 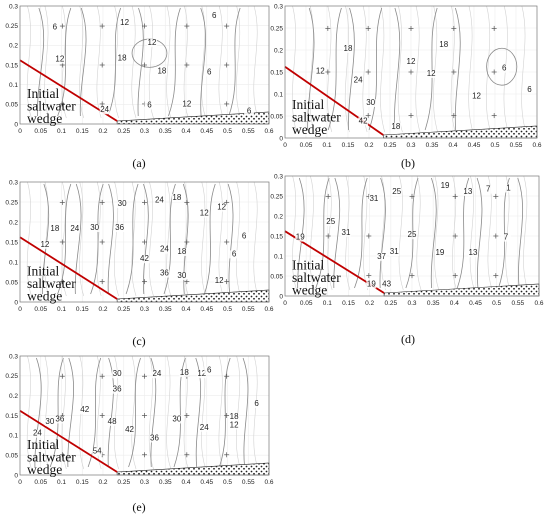 What do you see at coordinates (502, 66) in the screenshot?
I see `isoline-loop` at bounding box center [502, 66].